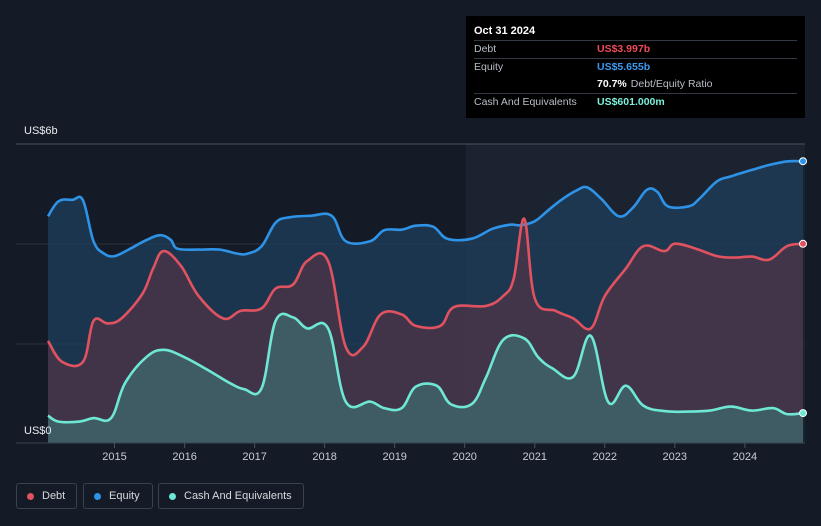  I want to click on equity-end-point, so click(803, 161).